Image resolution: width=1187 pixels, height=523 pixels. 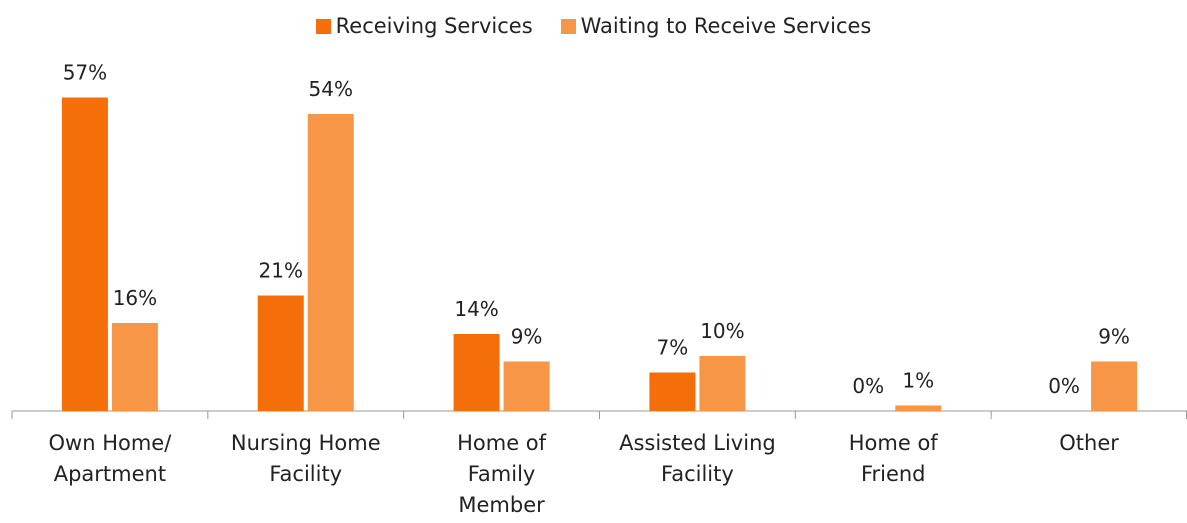 What do you see at coordinates (918, 381) in the screenshot?
I see `data-label: 1%` at bounding box center [918, 381].